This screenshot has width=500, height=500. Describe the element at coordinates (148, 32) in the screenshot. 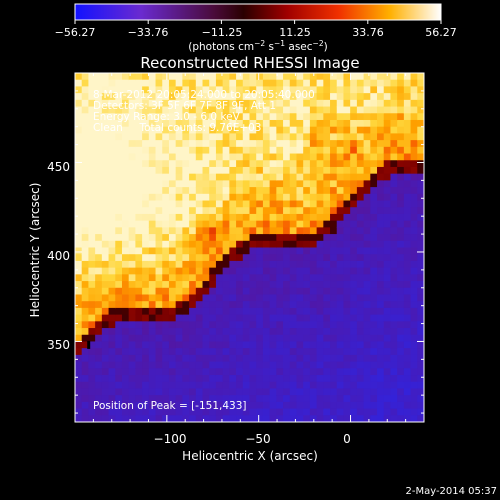

I see `colorbar-tick-label: −33.76` at that location.